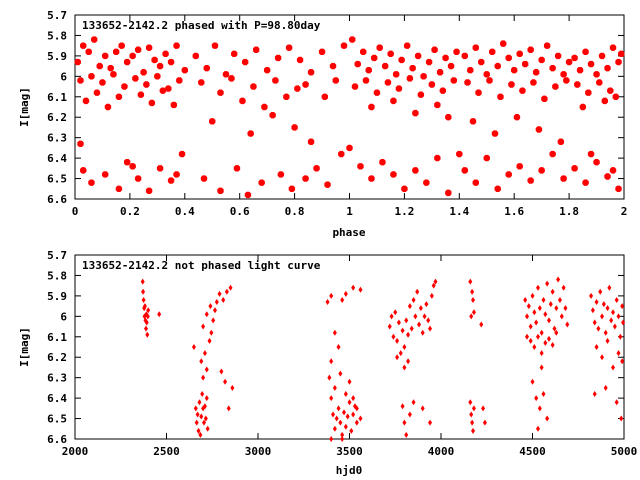  What do you see at coordinates (185, 211) in the screenshot?
I see `x-tick-label: 0.4` at bounding box center [185, 211].